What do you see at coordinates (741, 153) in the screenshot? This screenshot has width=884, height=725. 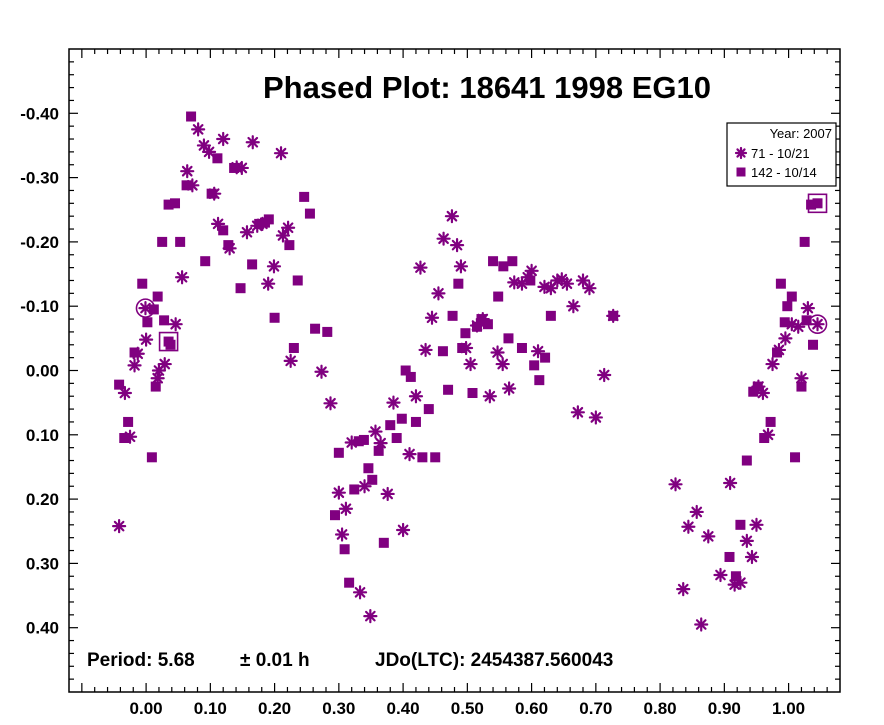 I see `legend-asterisk` at bounding box center [741, 153].